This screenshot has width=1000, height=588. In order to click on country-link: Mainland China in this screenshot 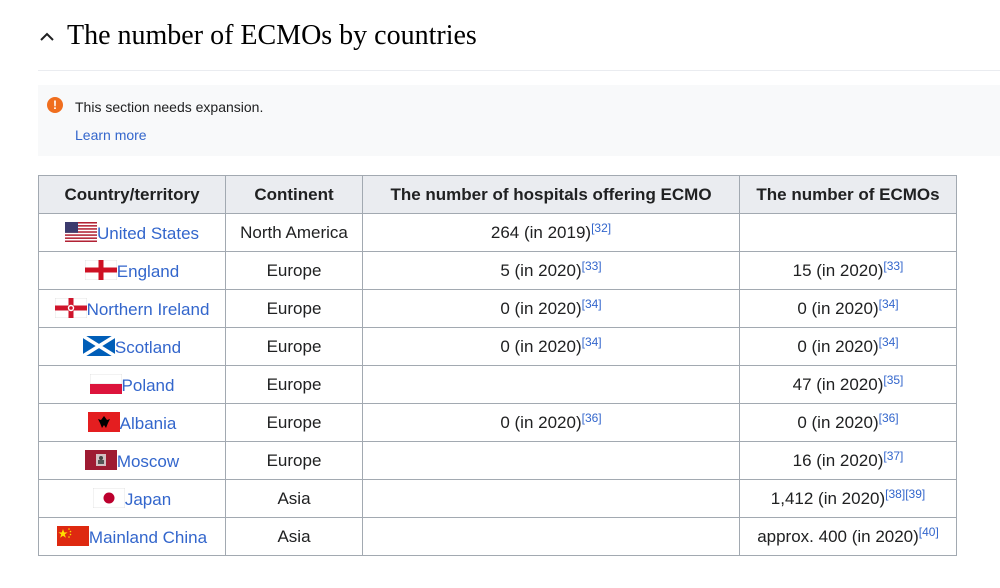, I will do `click(148, 537)`.